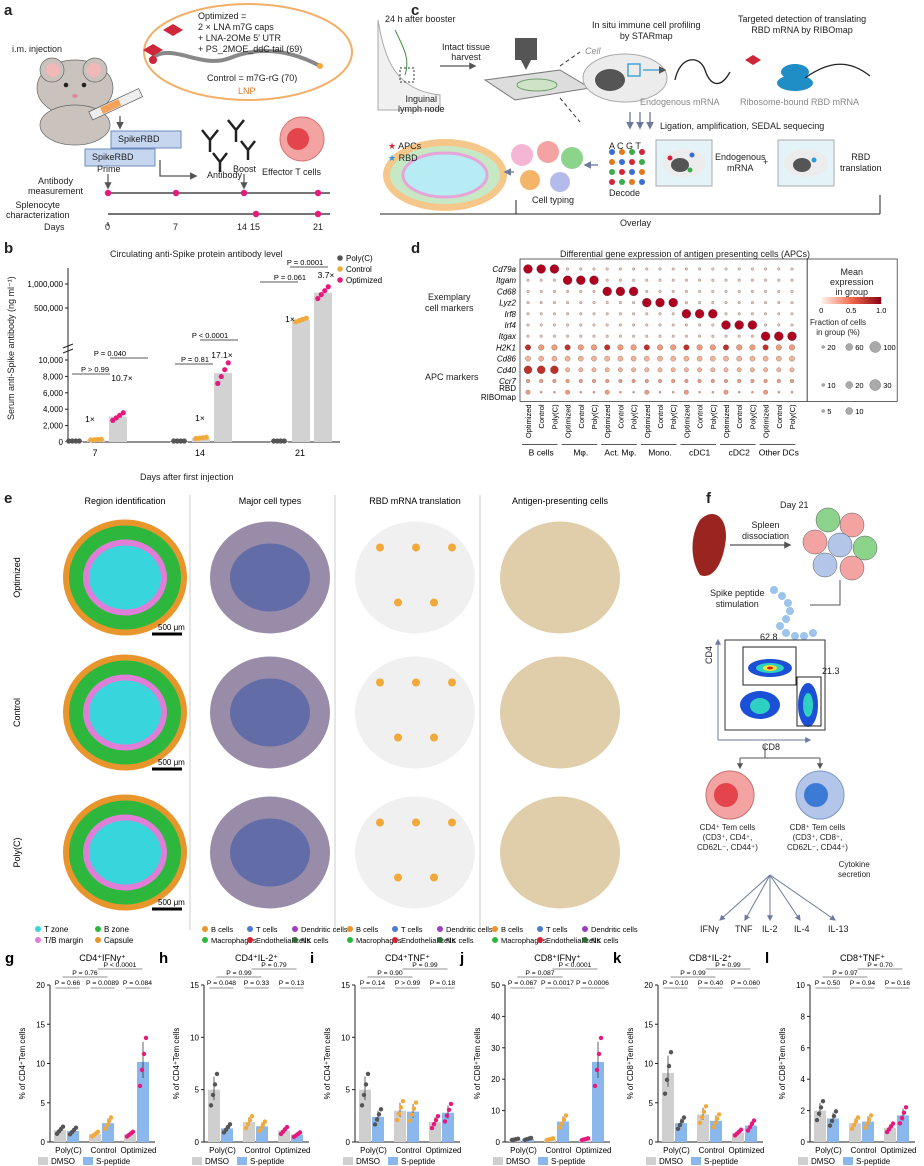 This screenshot has width=924, height=1166. What do you see at coordinates (708, 498) in the screenshot?
I see `panel-label-f: f` at bounding box center [708, 498].